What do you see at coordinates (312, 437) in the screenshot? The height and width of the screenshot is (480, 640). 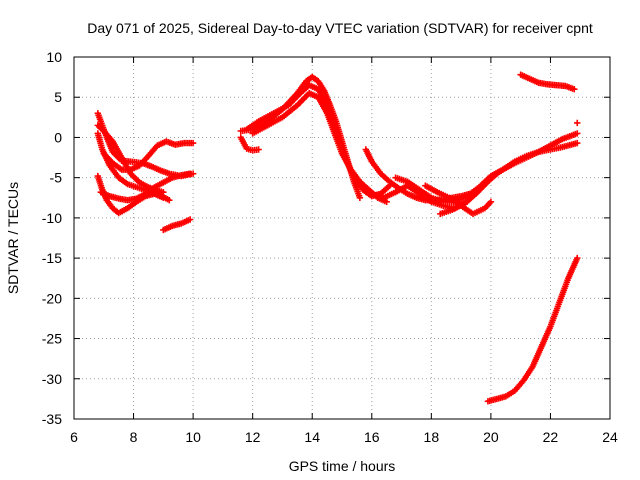 I see `x-tick-label: 14` at bounding box center [312, 437].